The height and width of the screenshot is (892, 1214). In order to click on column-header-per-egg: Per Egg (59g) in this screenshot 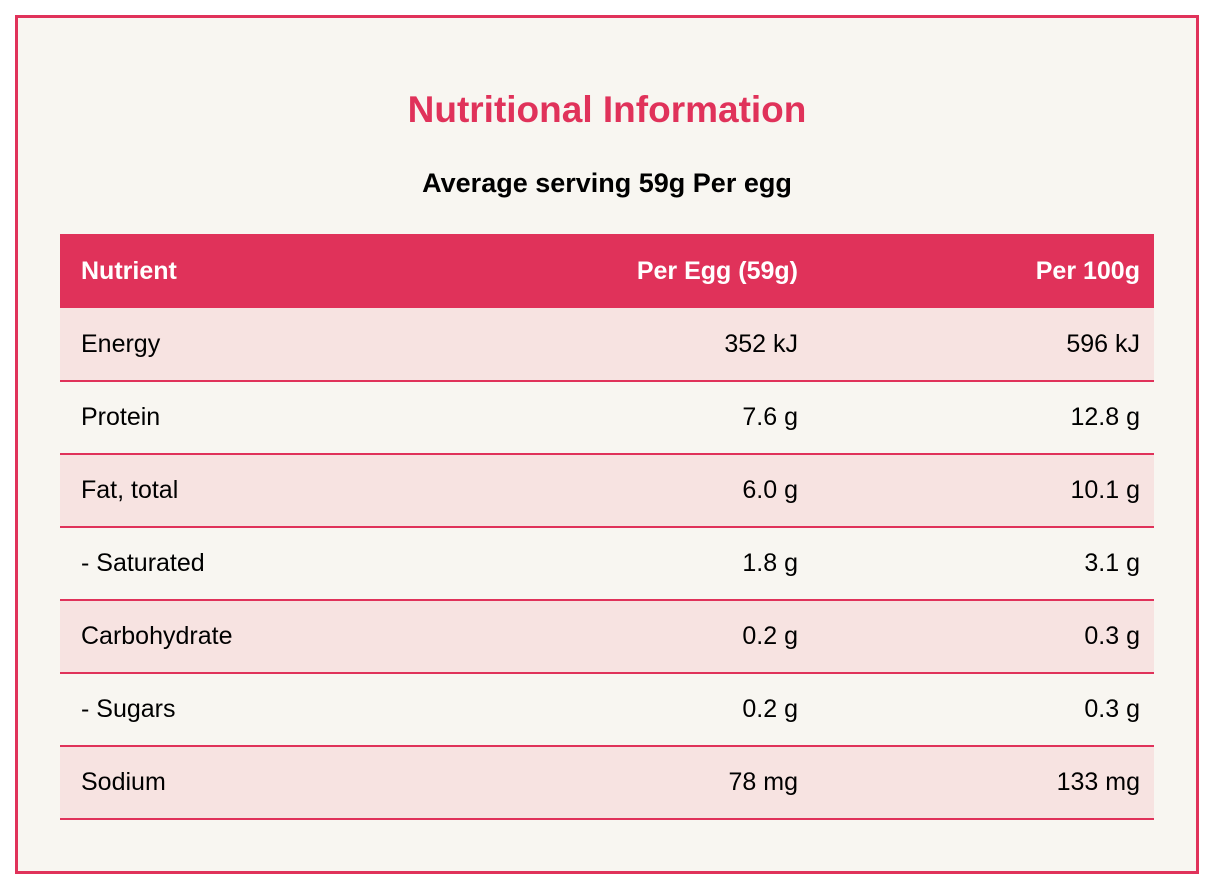, I will do `click(717, 270)`.